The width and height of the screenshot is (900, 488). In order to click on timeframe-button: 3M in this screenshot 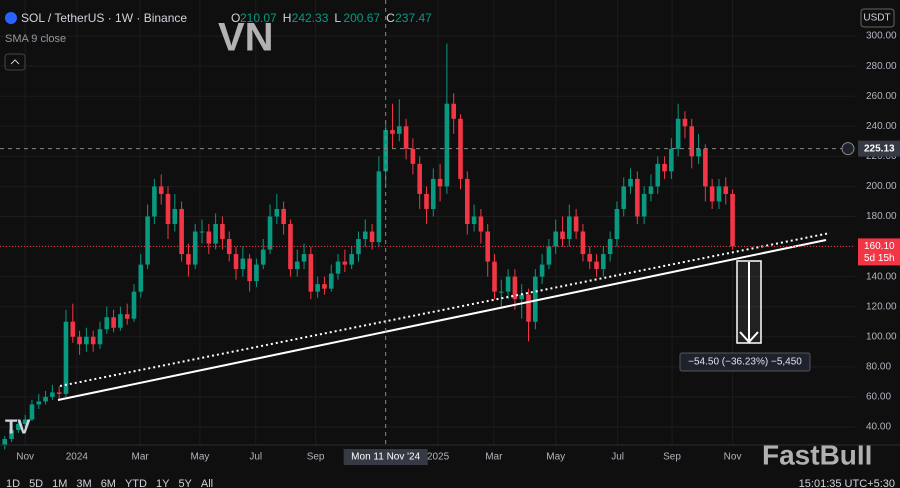, I will do `click(83, 483)`.